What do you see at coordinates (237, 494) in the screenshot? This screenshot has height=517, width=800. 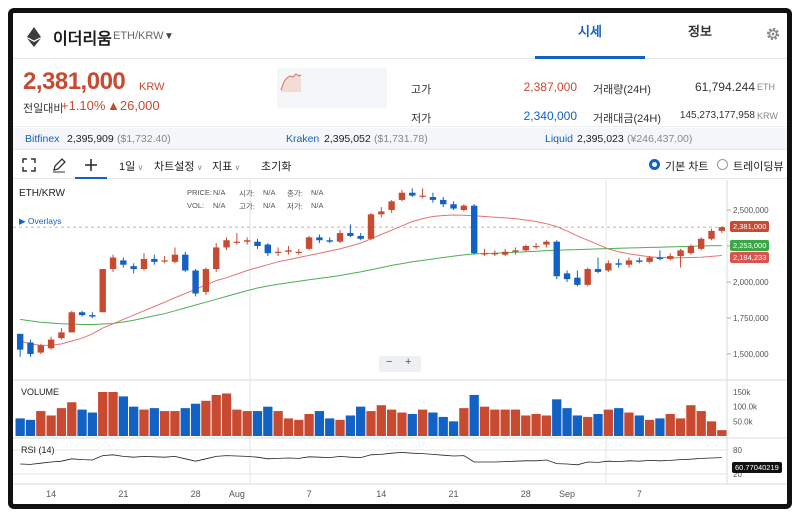 I see `time-tick-label: Aug` at bounding box center [237, 494].